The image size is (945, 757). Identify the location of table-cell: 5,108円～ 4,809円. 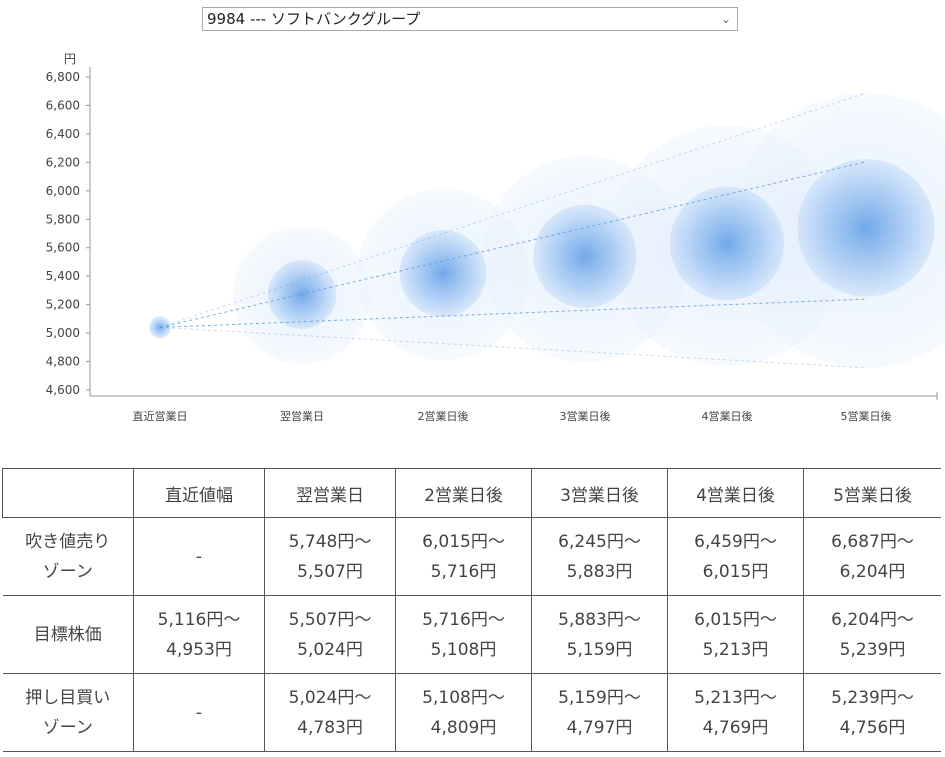
(463, 712).